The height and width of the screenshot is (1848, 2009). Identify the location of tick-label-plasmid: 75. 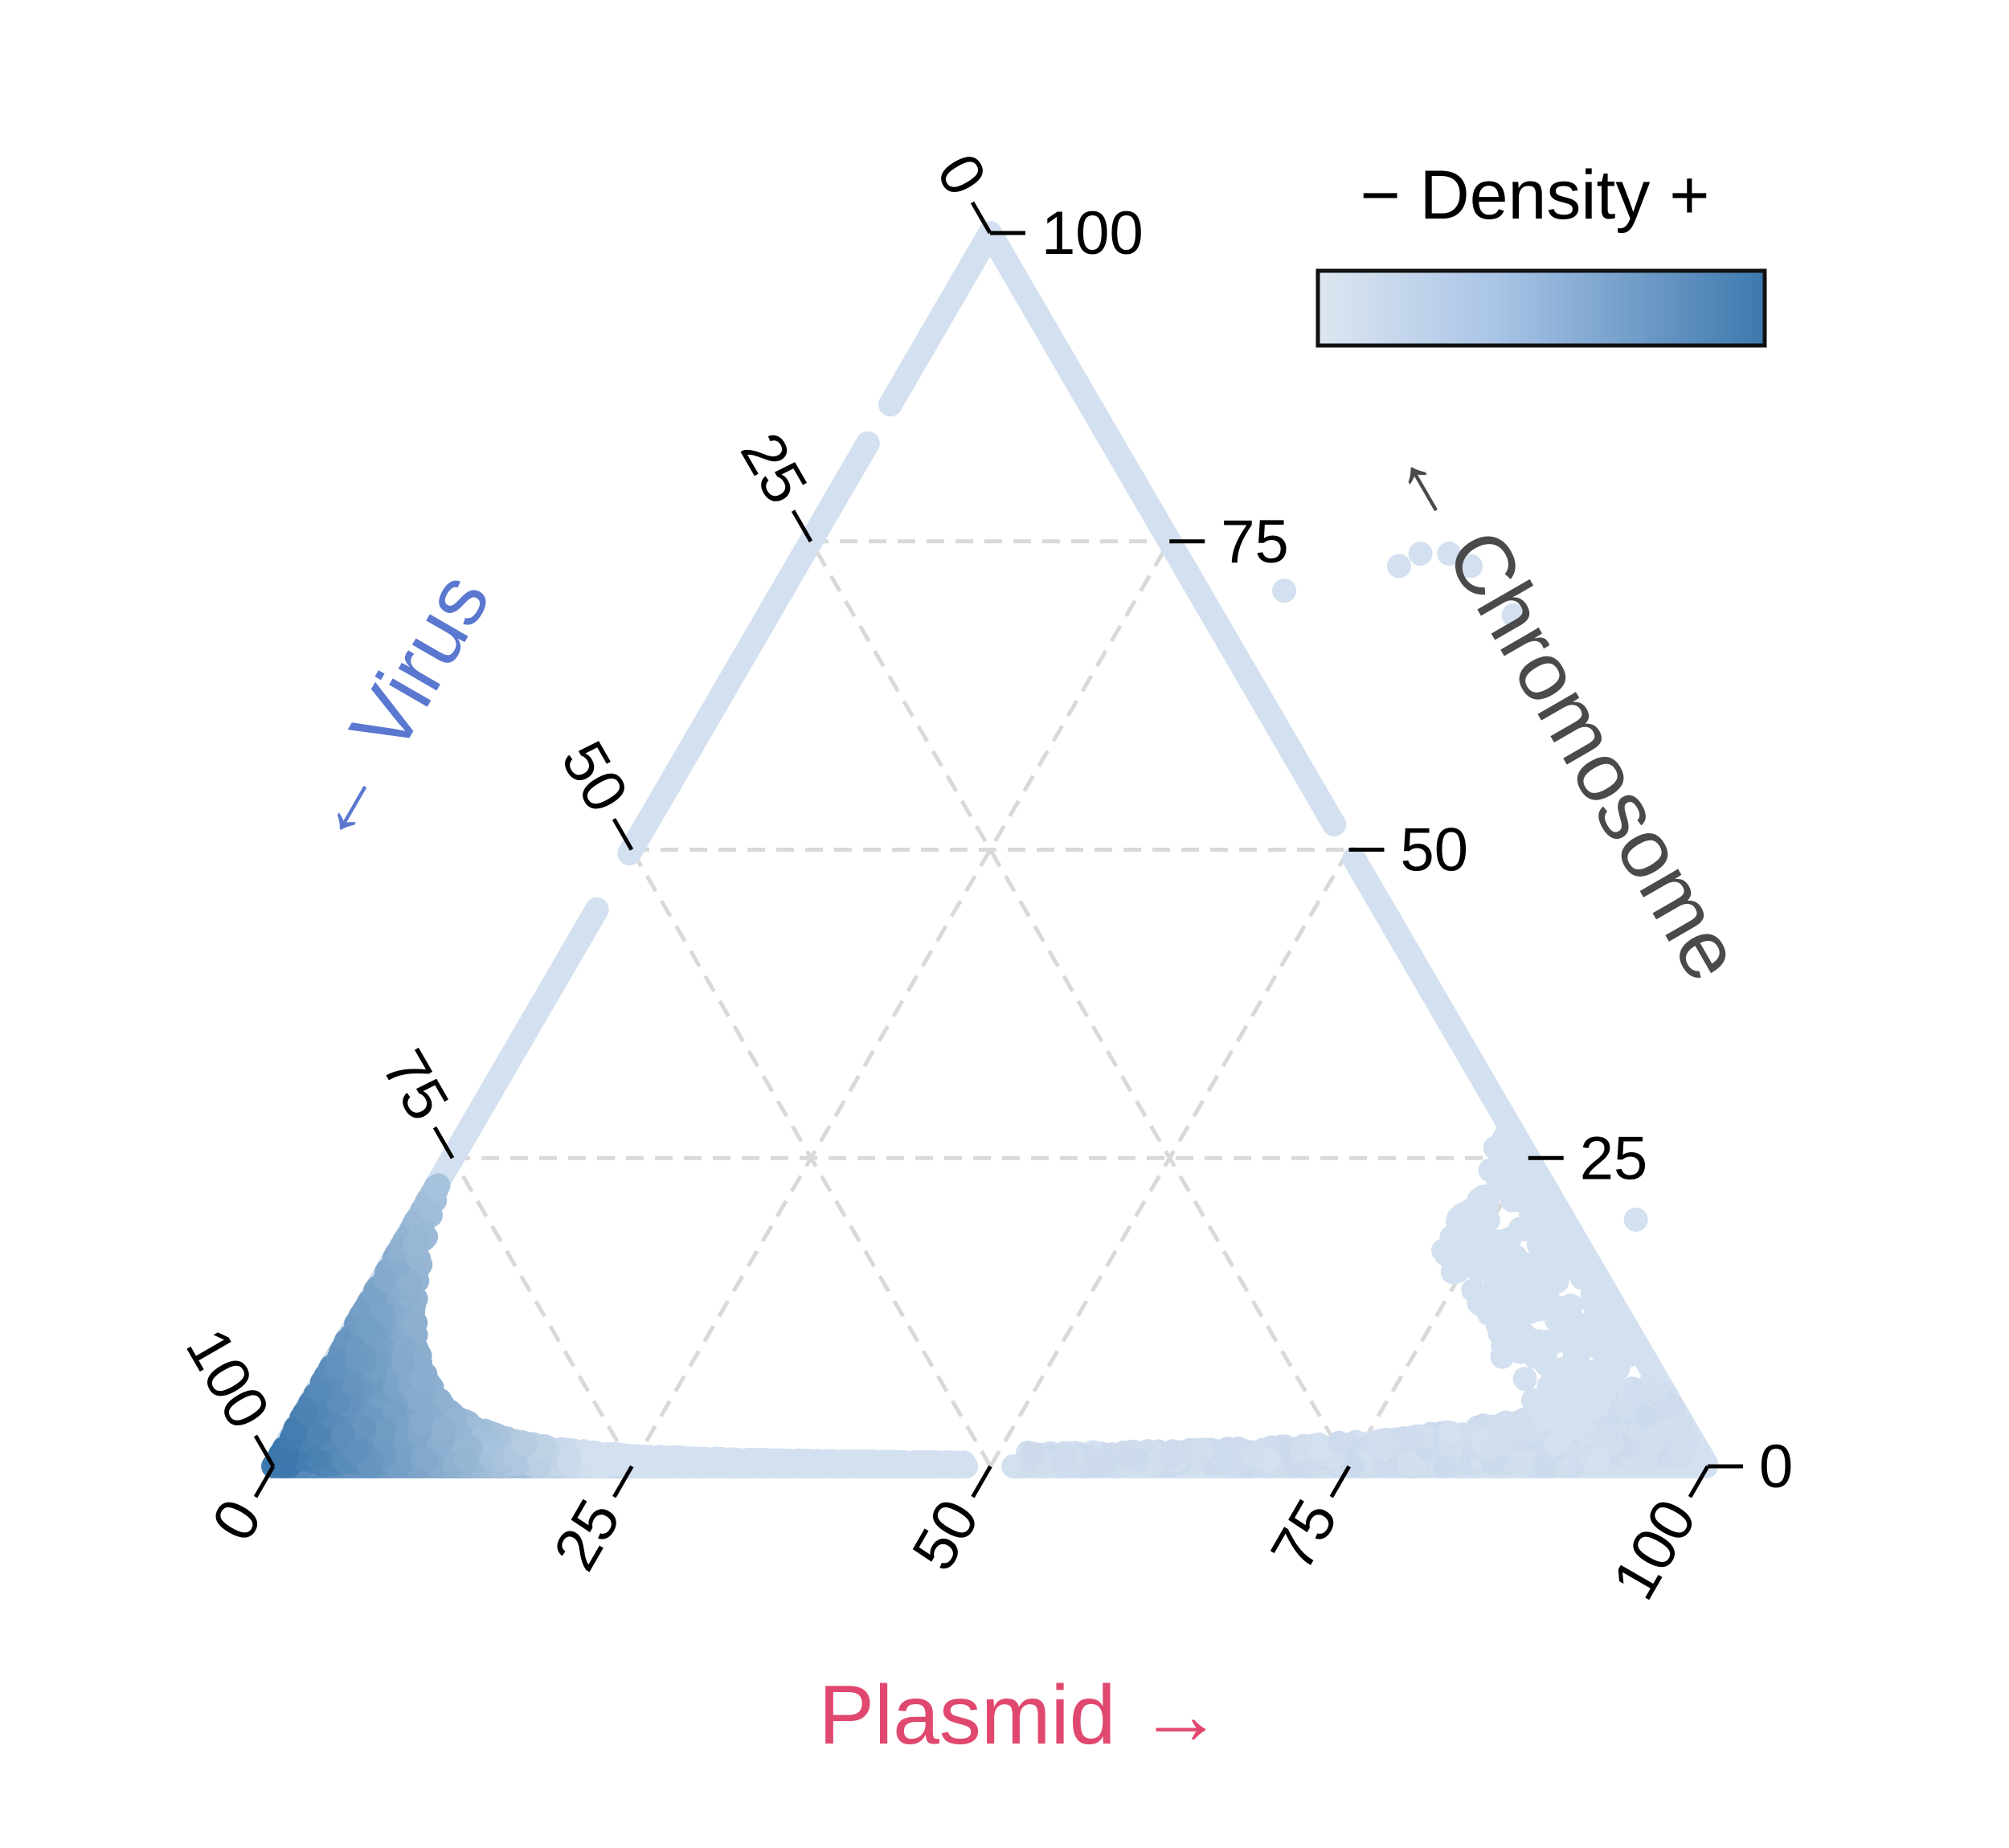
(1304, 1534).